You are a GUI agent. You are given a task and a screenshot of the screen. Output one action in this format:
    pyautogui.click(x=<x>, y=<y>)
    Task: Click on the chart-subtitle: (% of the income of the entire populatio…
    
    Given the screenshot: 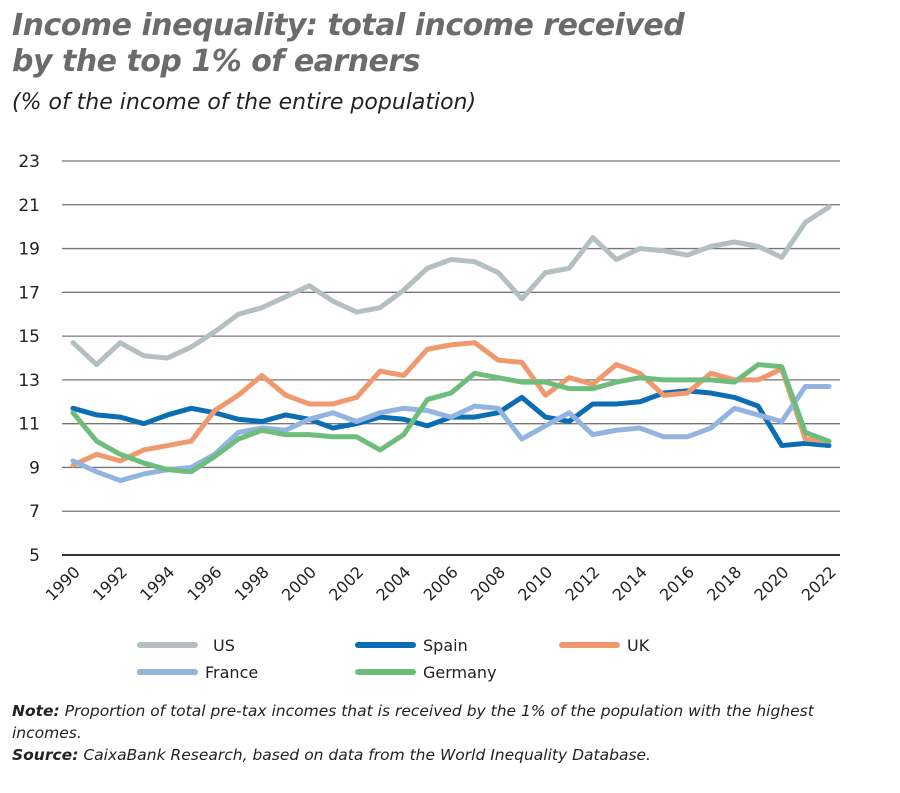 What is the action you would take?
    pyautogui.click(x=244, y=102)
    